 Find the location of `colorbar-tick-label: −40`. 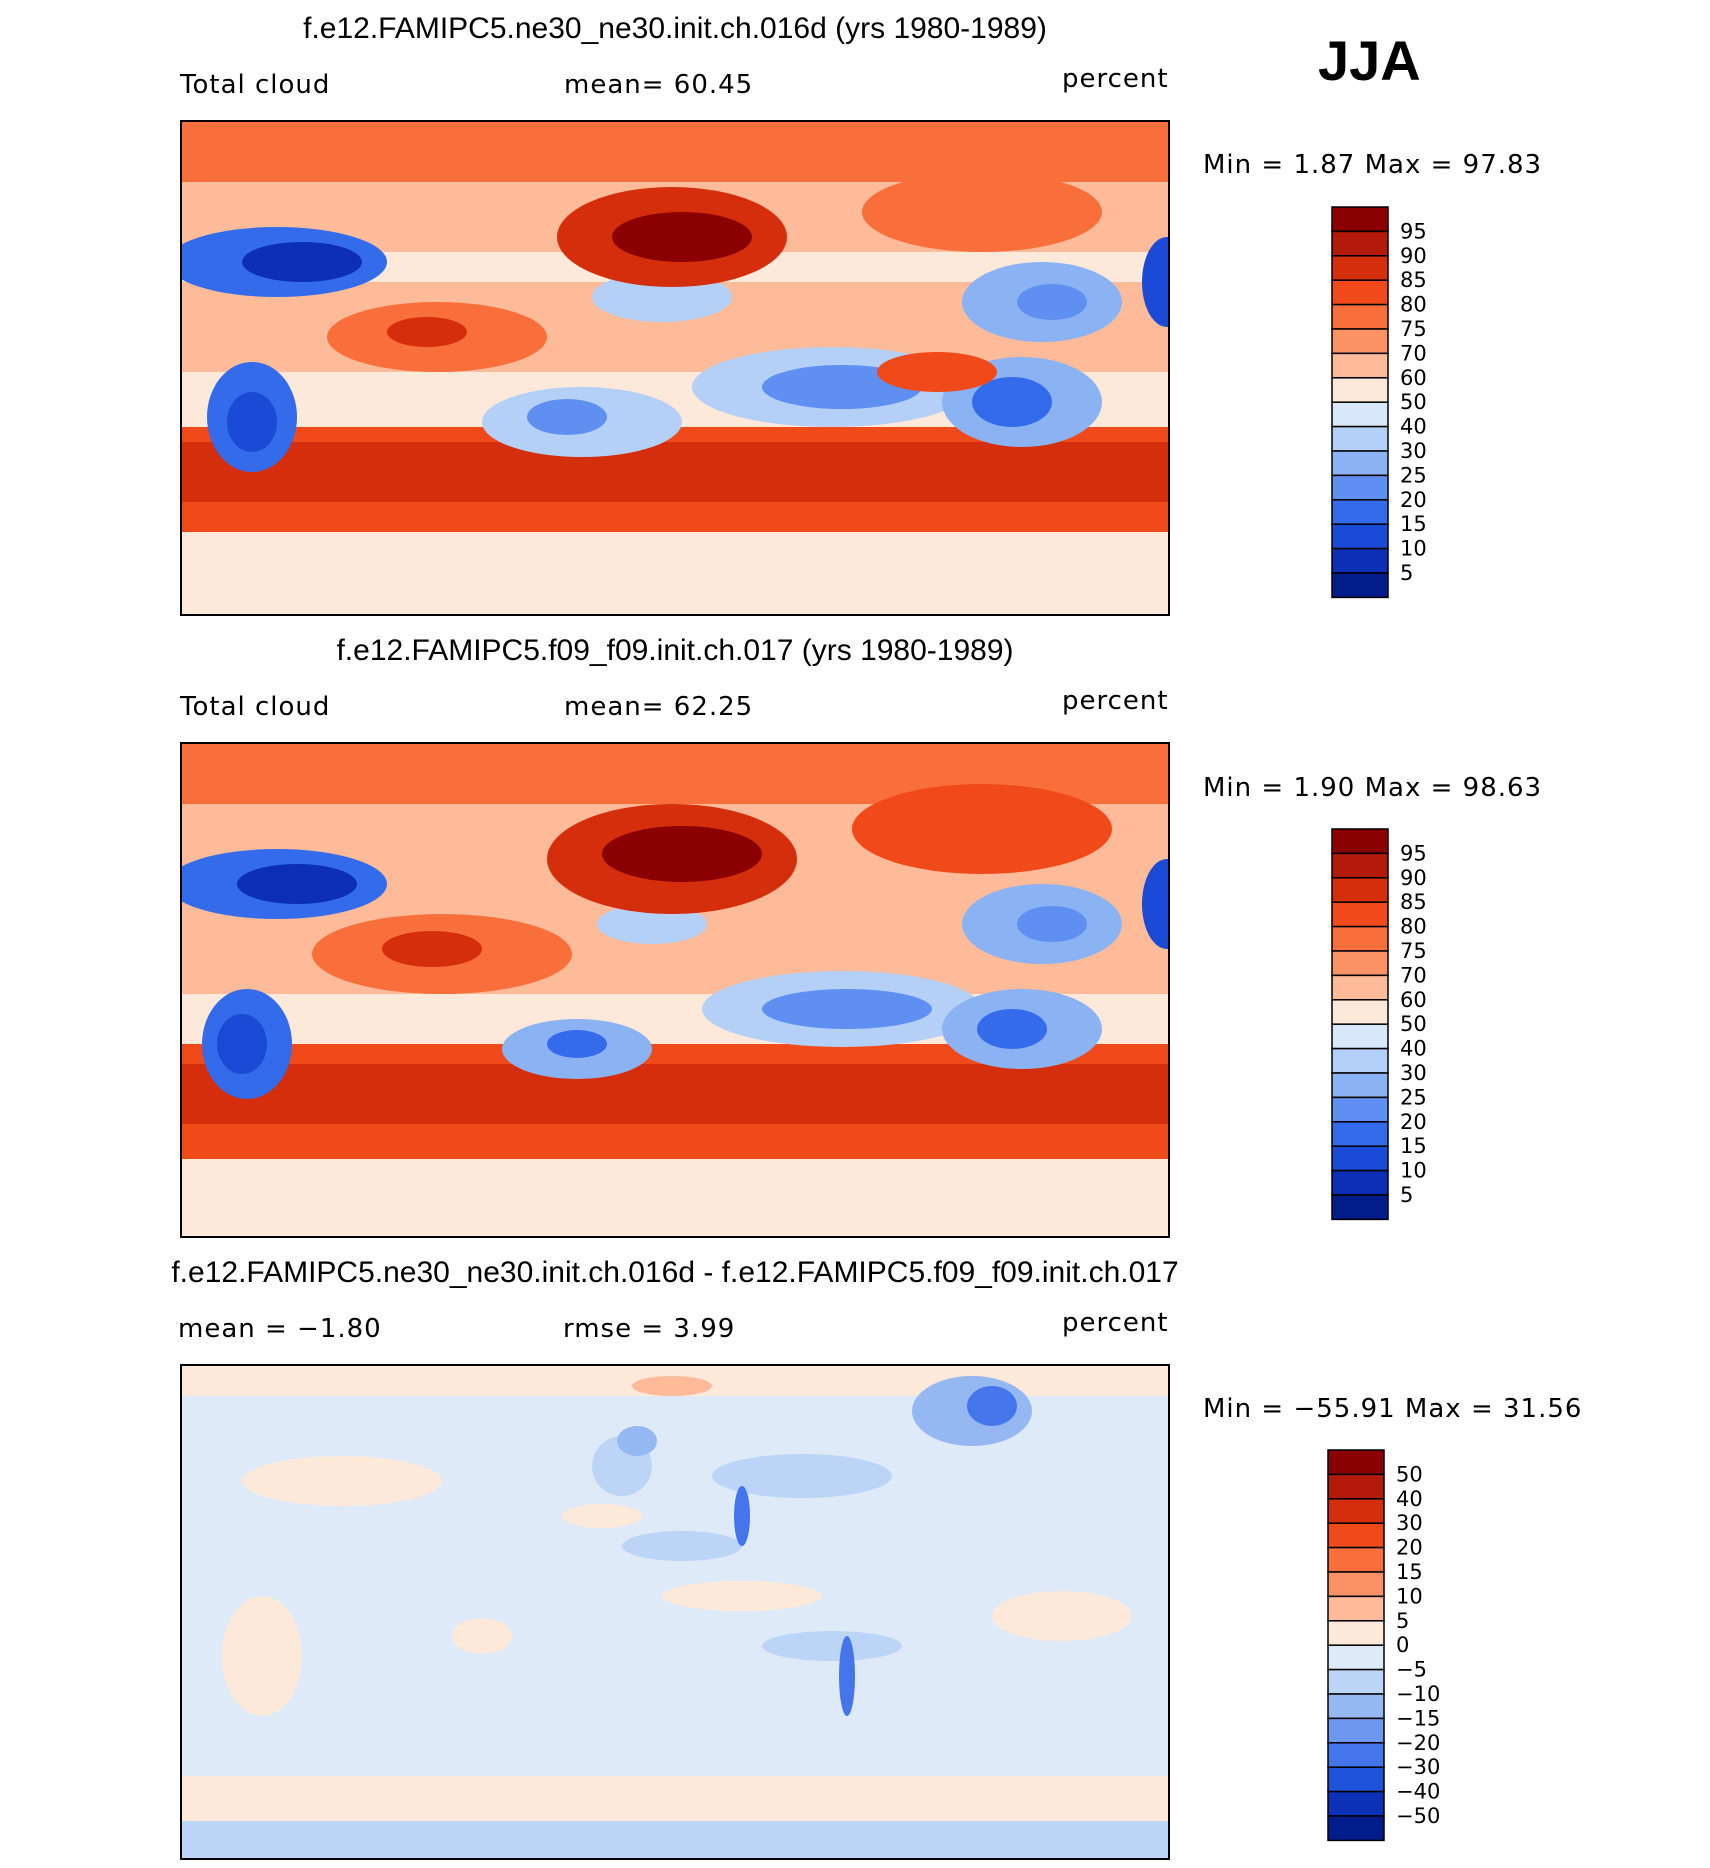

colorbar-tick-label: −40 is located at coordinates (1418, 1792).